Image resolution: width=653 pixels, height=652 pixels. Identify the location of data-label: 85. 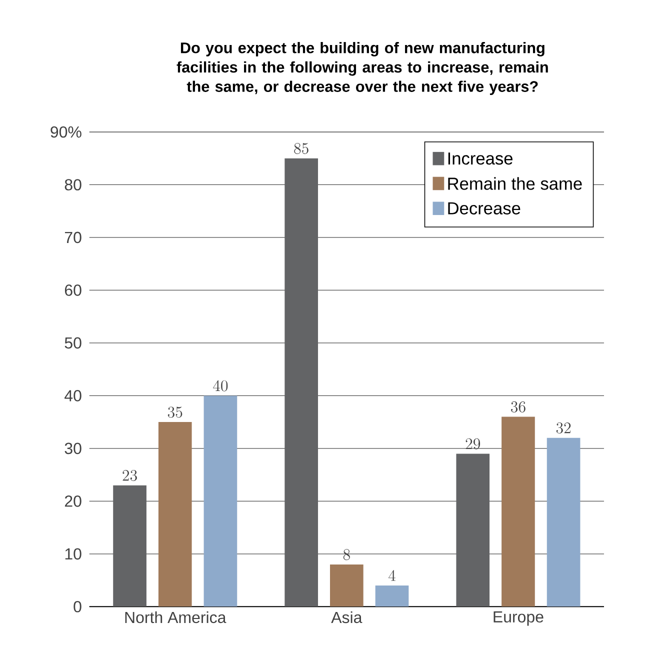
(301, 148).